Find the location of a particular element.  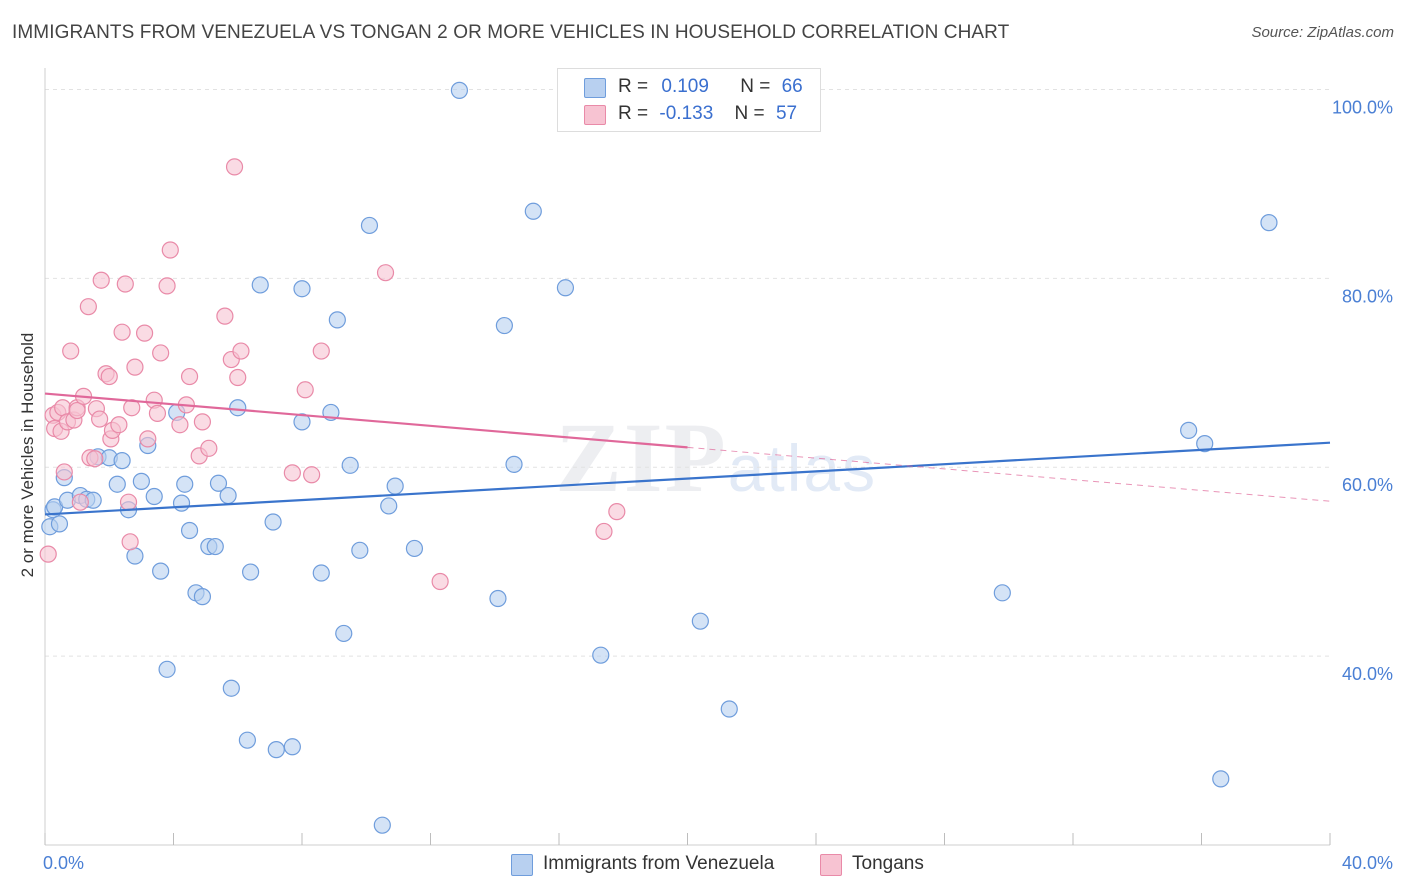

bottom-legend-label-tongans: Tongans is located at coordinates (888, 863).